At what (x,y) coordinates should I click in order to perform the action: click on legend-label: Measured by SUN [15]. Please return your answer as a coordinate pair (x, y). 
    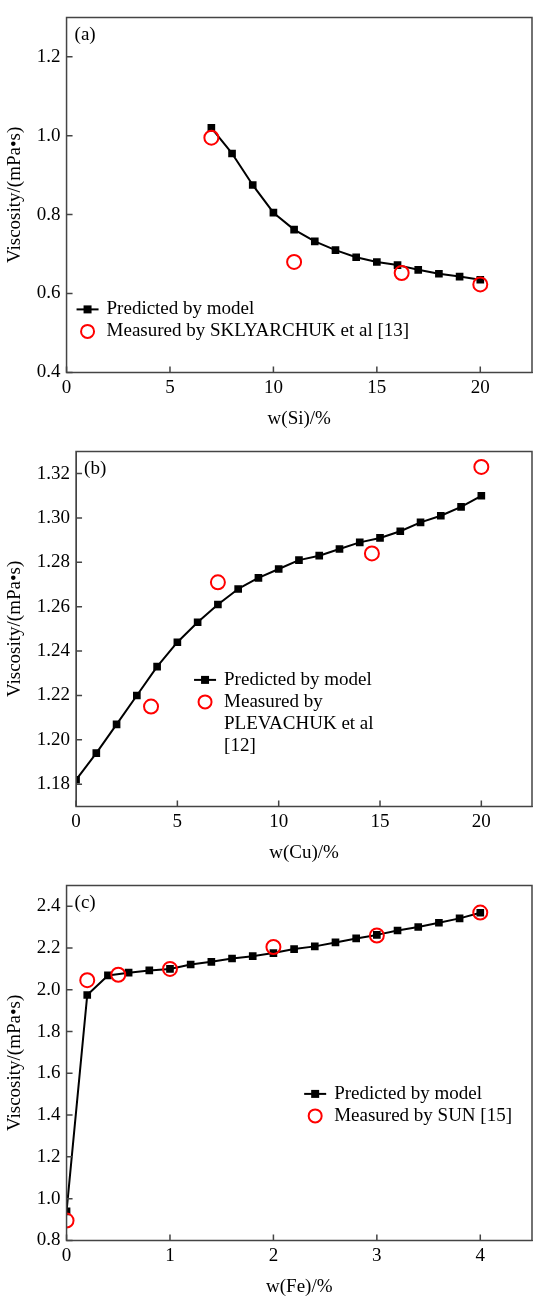
    Looking at the image, I should click on (423, 1114).